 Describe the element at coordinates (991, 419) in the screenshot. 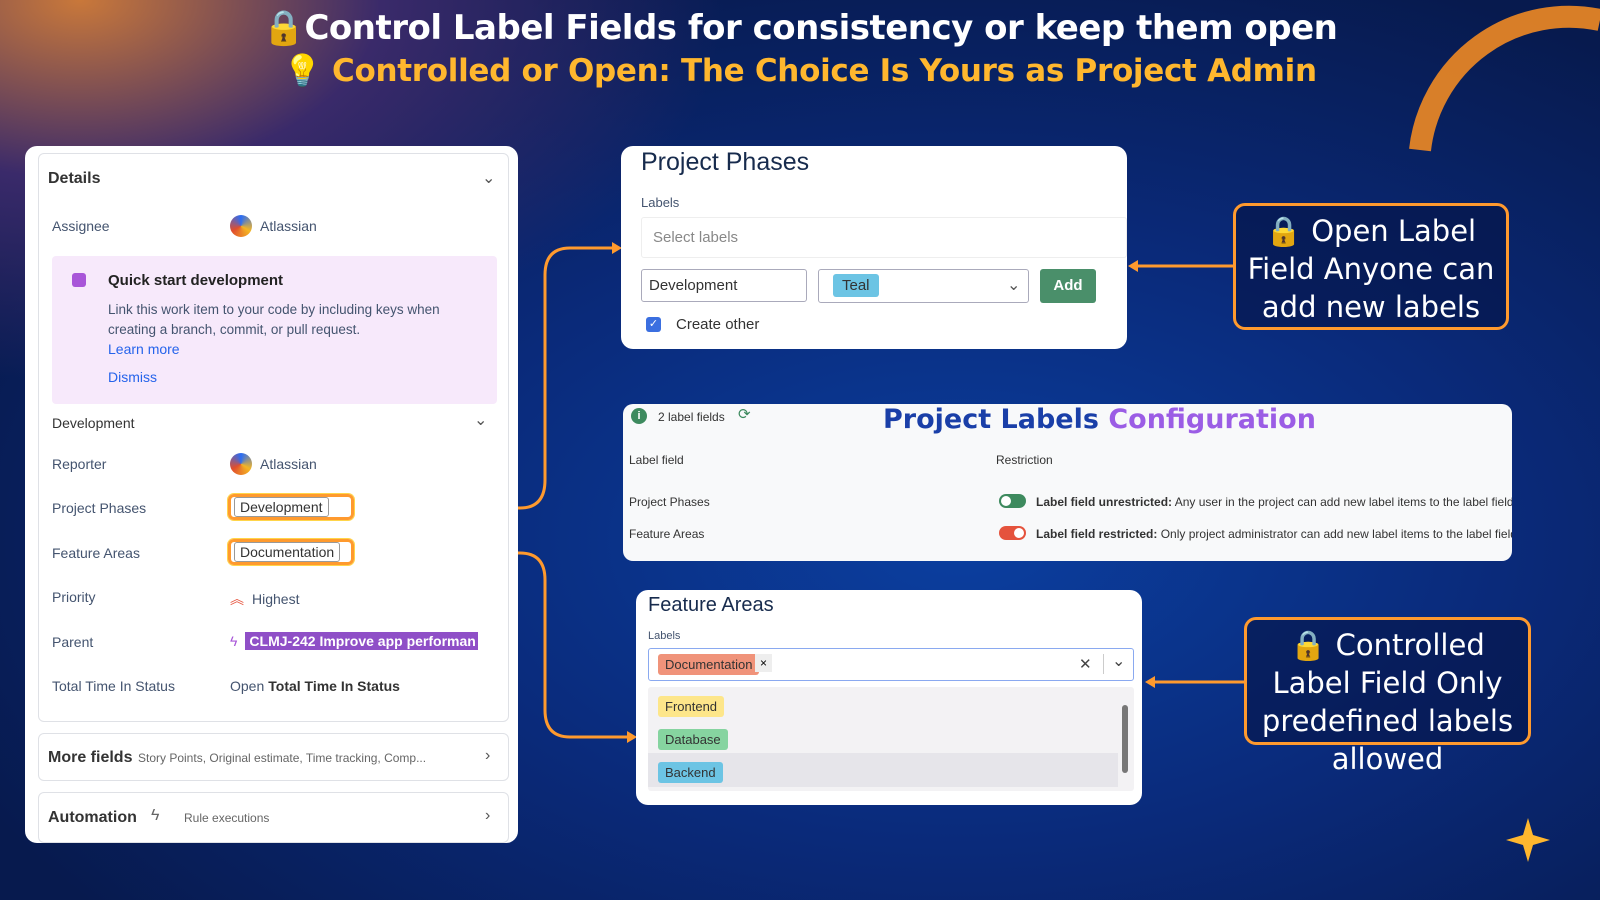

I see `config-title-a: Project Labels` at that location.